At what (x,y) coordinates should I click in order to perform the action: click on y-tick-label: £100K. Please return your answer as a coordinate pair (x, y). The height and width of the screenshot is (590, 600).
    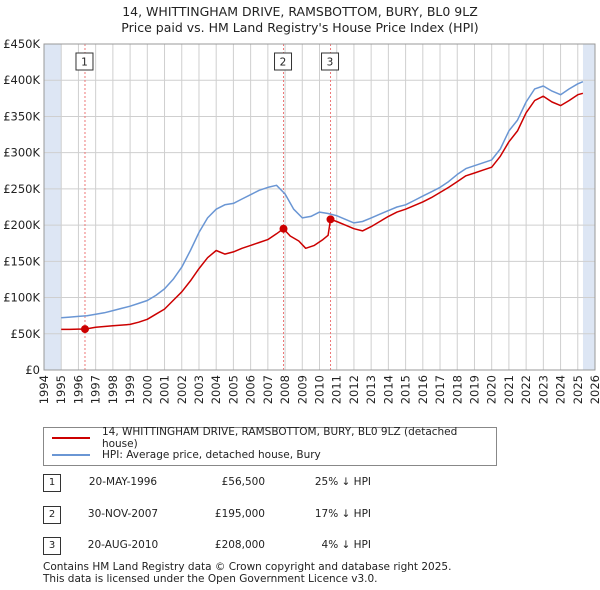
    Looking at the image, I should click on (21, 298).